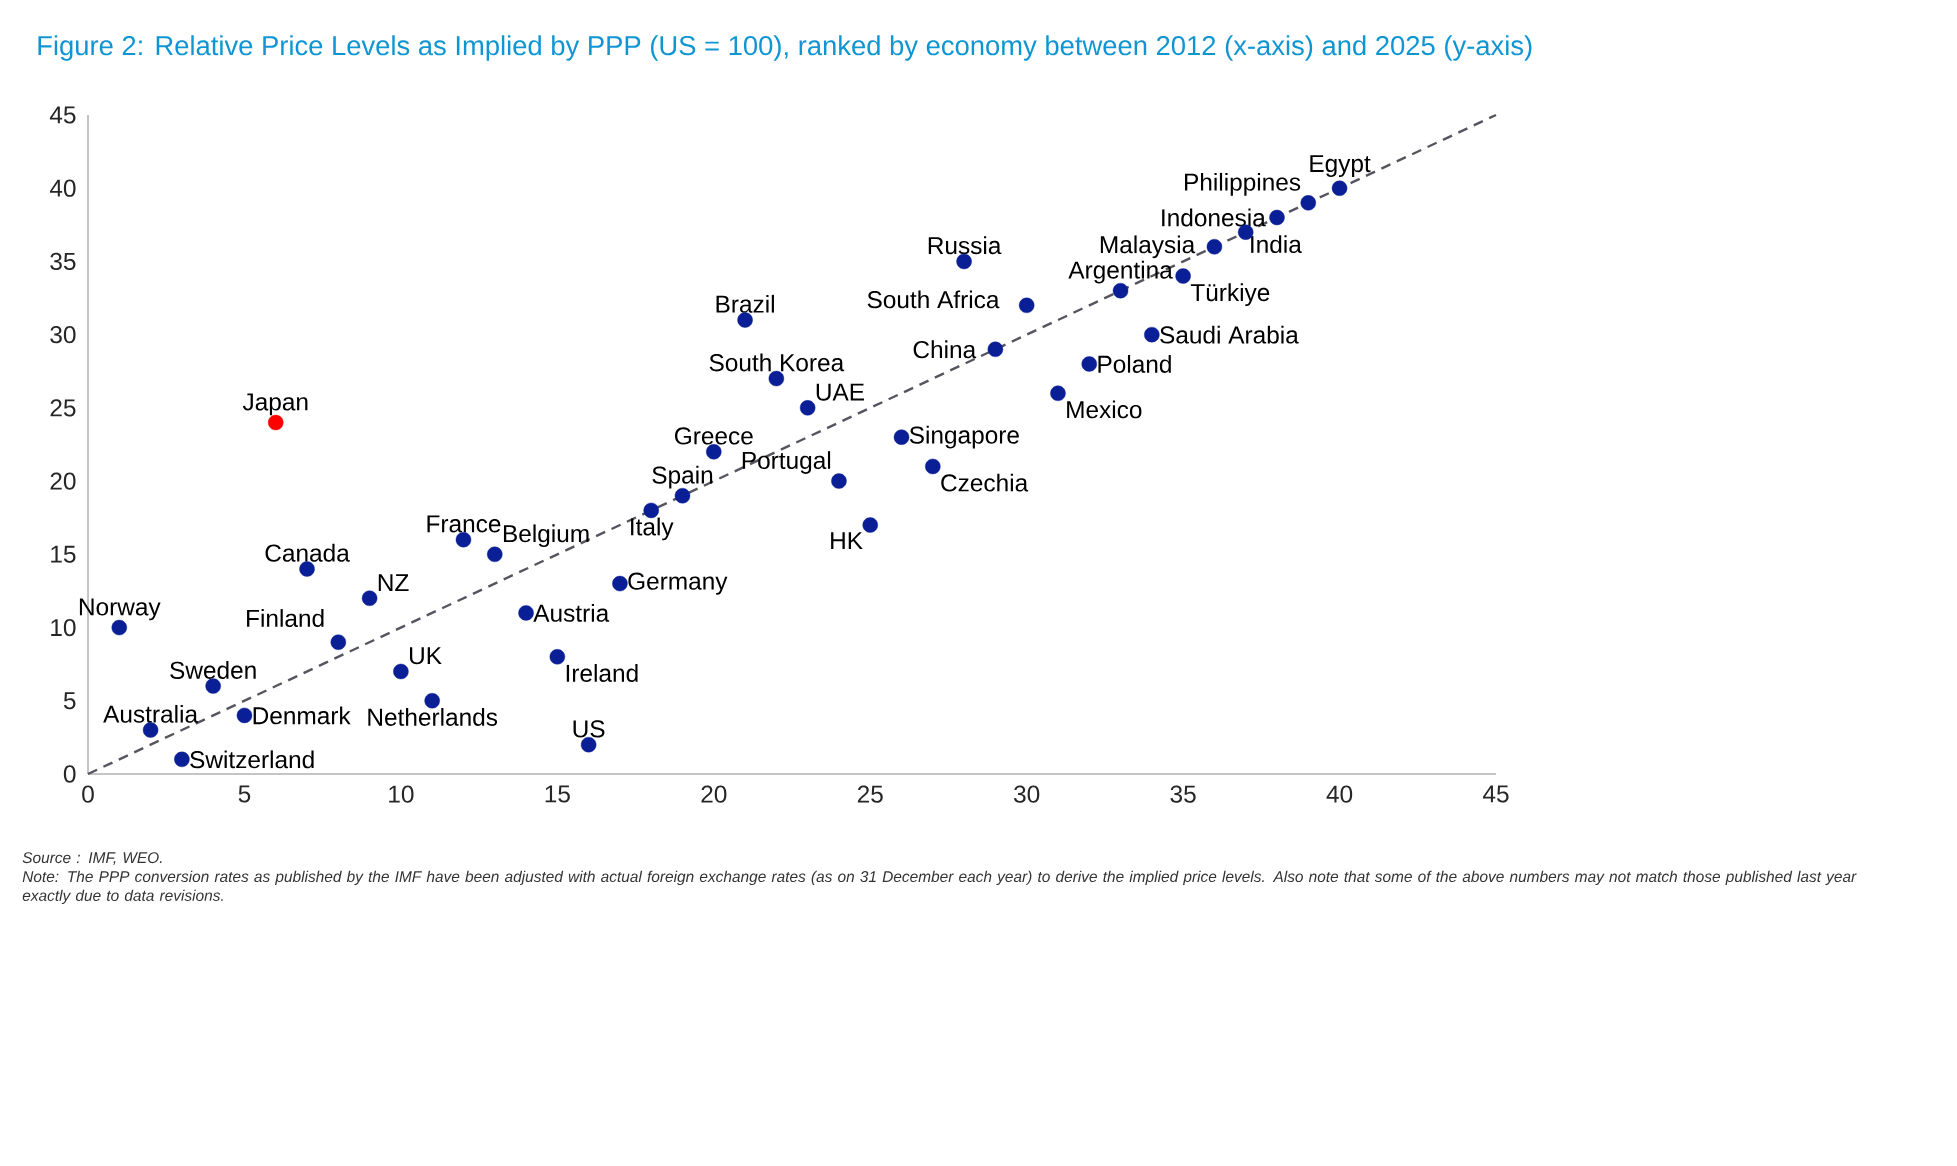 This screenshot has height=1166, width=1957. What do you see at coordinates (557, 794) in the screenshot?
I see `x-tick-label: 15` at bounding box center [557, 794].